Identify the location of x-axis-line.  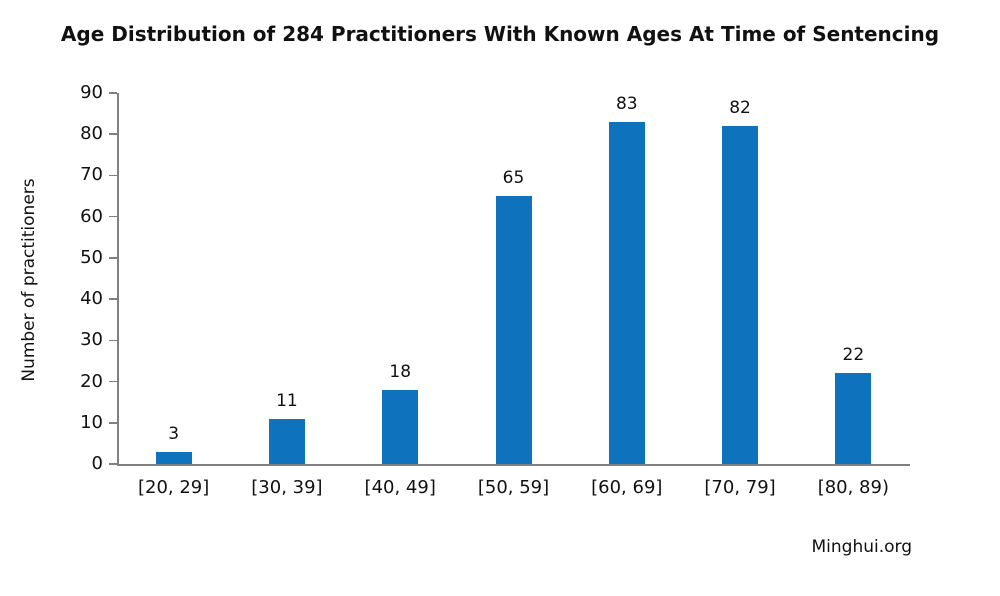
(513, 465).